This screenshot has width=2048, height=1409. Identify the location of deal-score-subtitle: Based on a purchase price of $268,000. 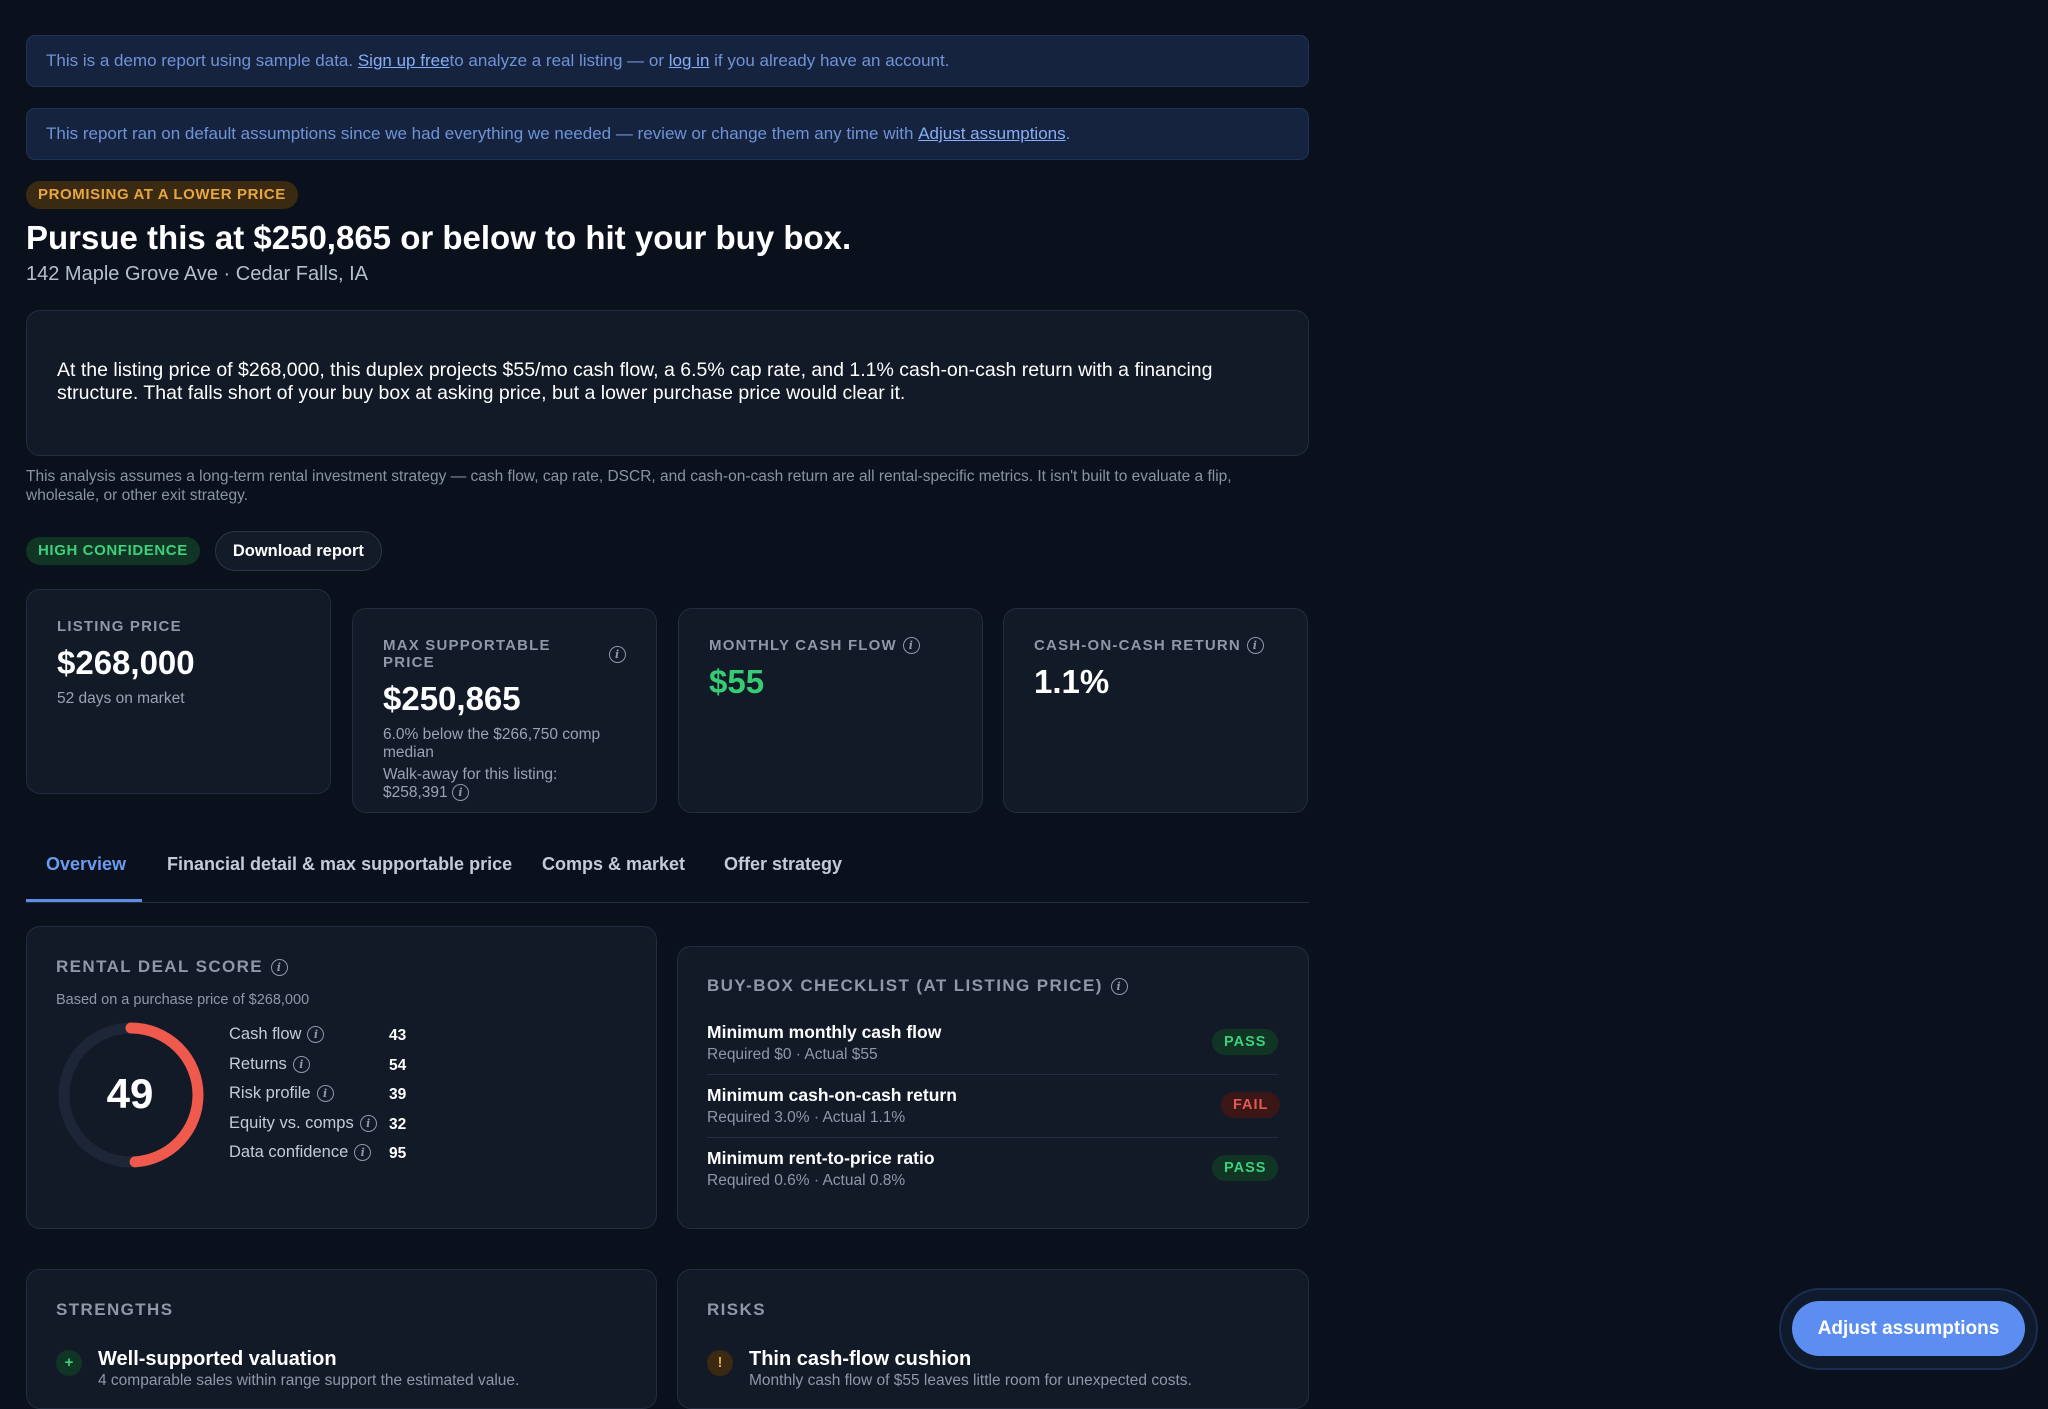
(183, 1000).